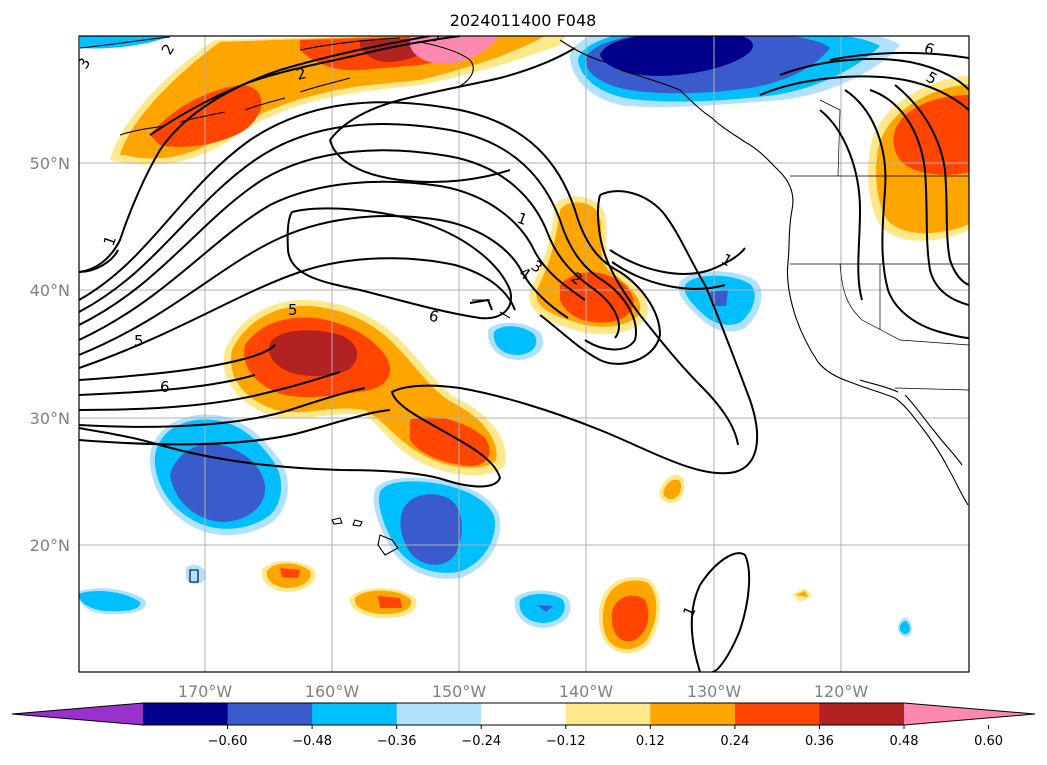 The image size is (1047, 765). I want to click on lat-tick-labels: 50°N 40°N 30°N 20°N, so click(50, 354).